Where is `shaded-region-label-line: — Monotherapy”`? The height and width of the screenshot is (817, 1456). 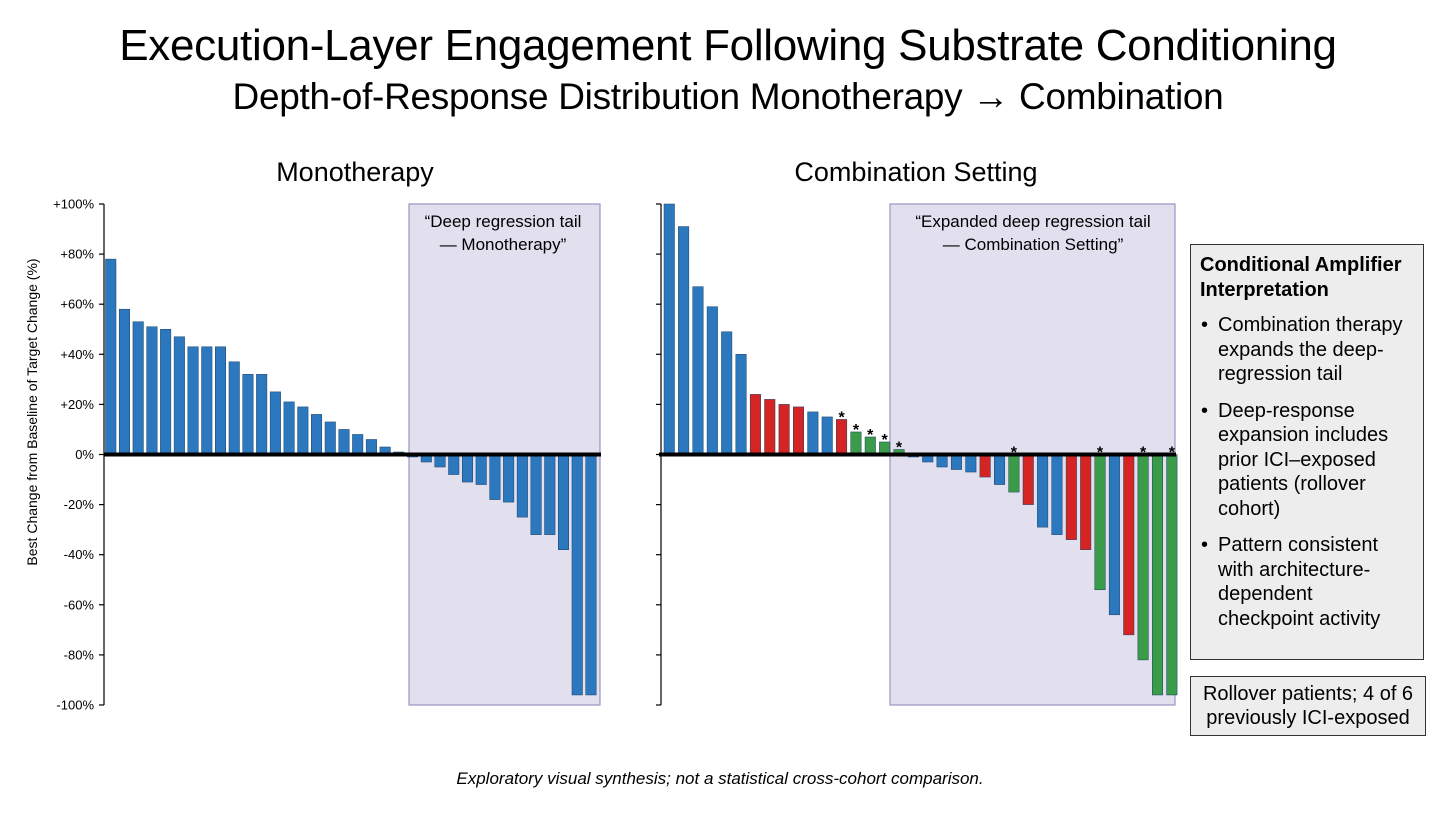
shaded-region-label-line: — Monotherapy” is located at coordinates (503, 244).